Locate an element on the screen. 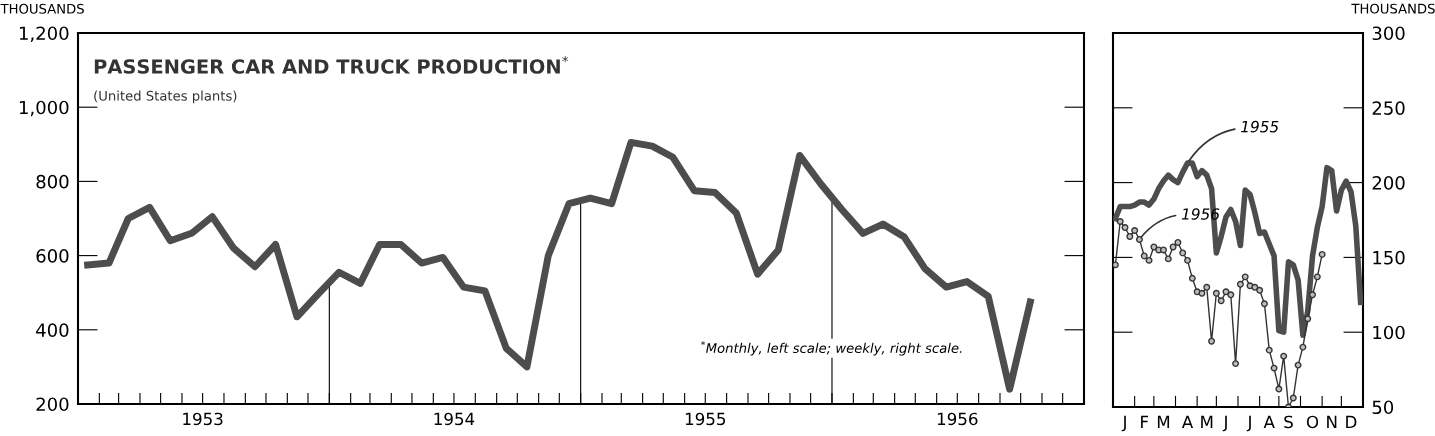 The image size is (1435, 436). text: PASSENGER CAR AND TRUCK PRODUCTION$^{*}$ is located at coordinates (331, 65).